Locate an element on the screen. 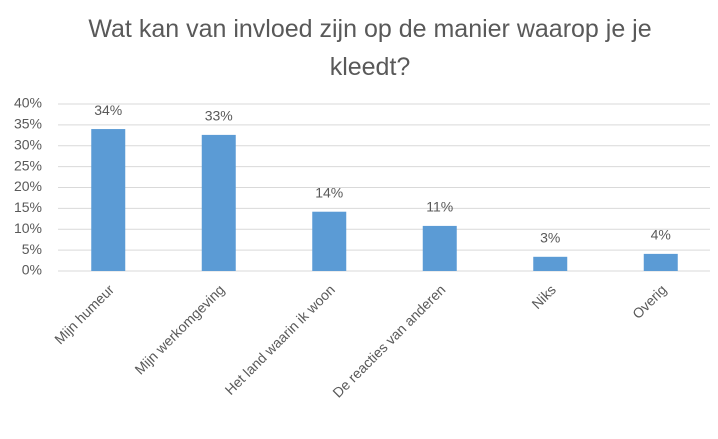 Image resolution: width=718 pixels, height=439 pixels. value-label: 34% is located at coordinates (108, 110).